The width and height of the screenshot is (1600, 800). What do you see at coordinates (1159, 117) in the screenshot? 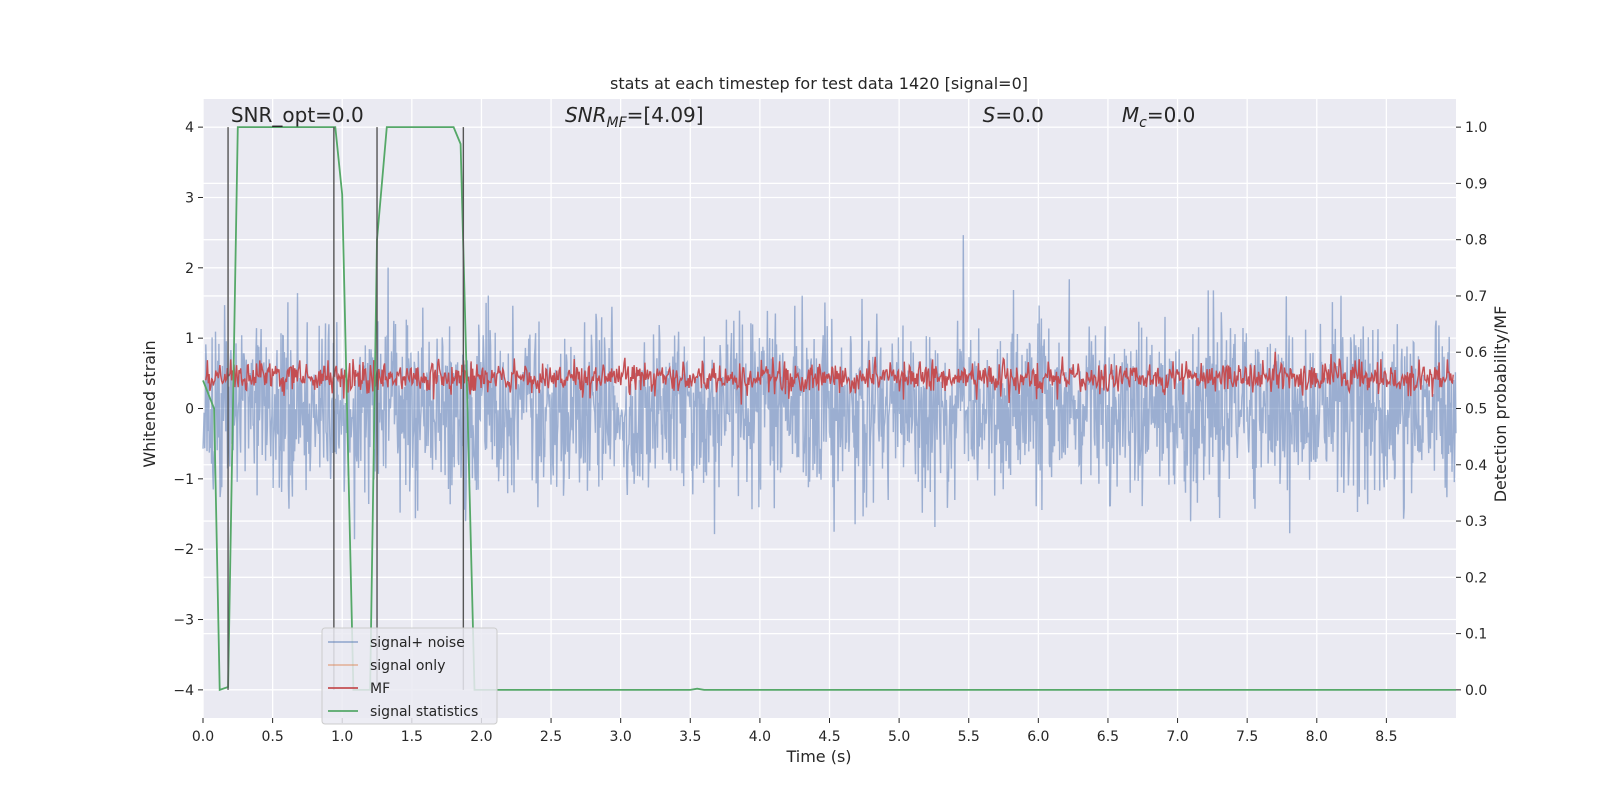
I see `annotation-3: Mc=0.0` at bounding box center [1159, 117].